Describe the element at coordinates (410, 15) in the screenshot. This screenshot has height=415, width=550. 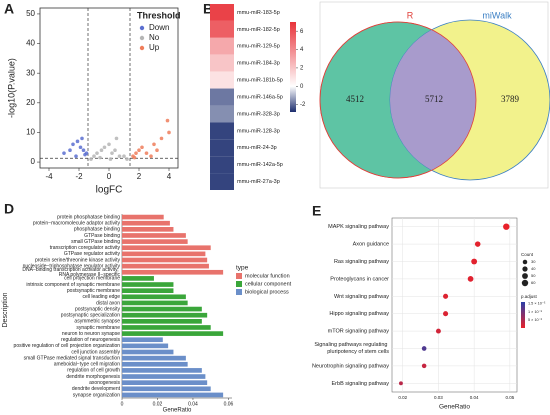
I see `set-name: R` at that location.